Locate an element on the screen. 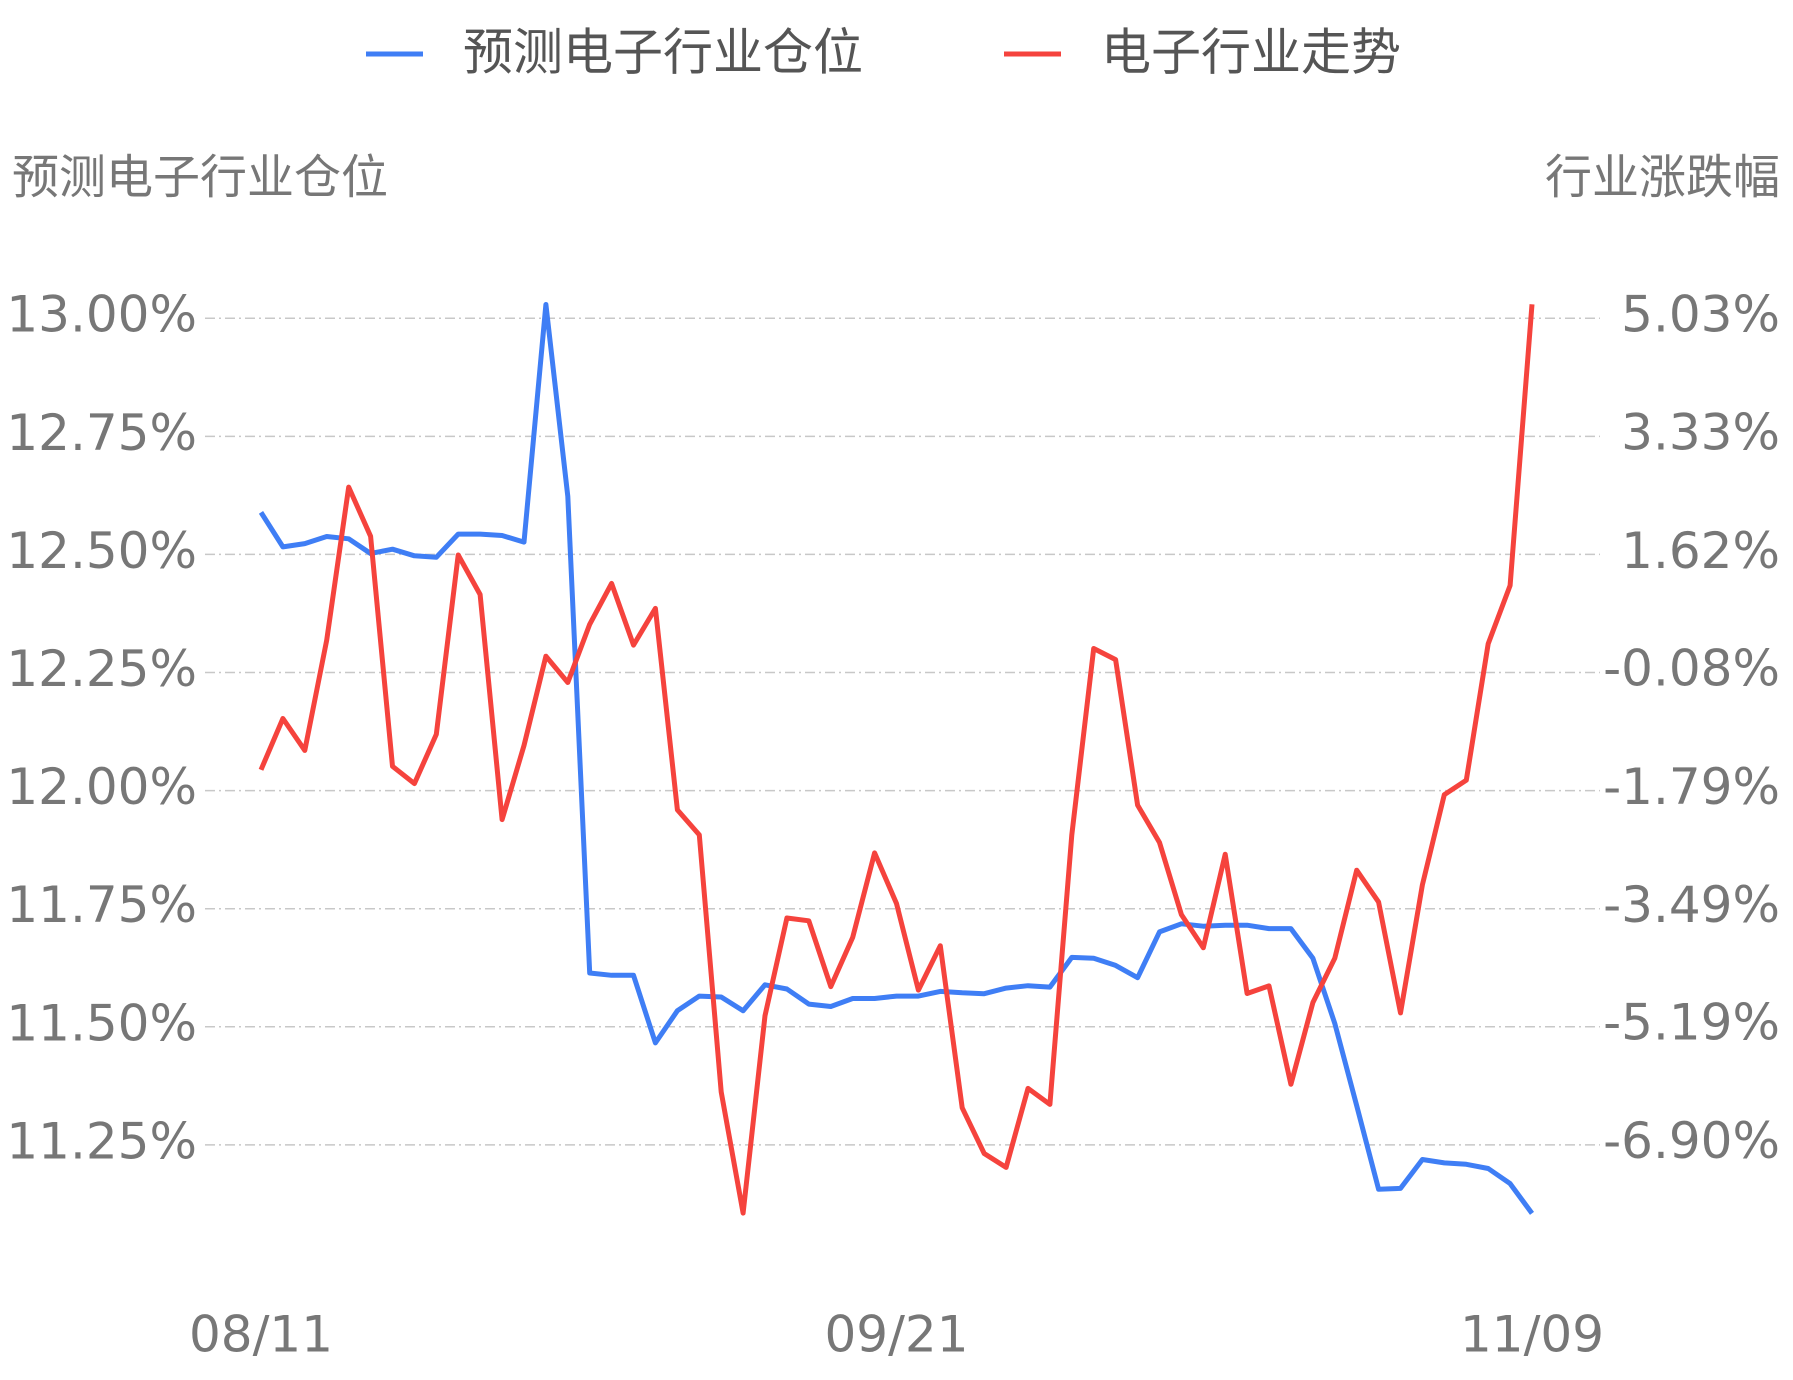  y-axis-title: 预测电子行业仓位 is located at coordinates (200, 178).